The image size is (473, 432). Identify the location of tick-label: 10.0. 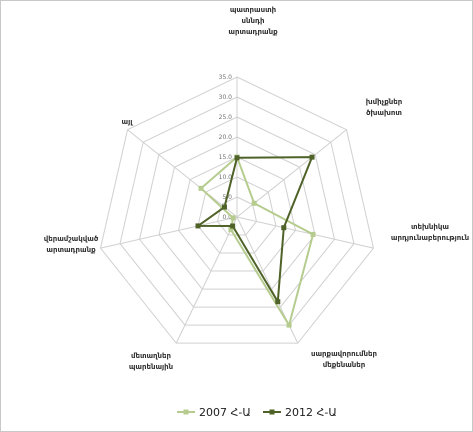
(226, 177).